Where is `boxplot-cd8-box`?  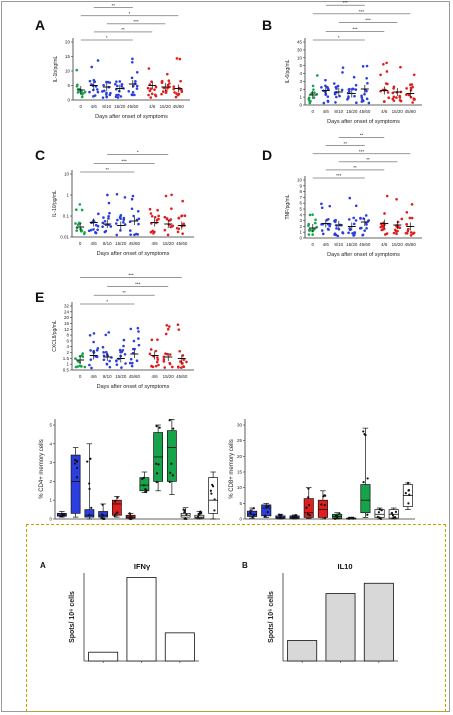 boxplot-cd8-box is located at coordinates (322, 508).